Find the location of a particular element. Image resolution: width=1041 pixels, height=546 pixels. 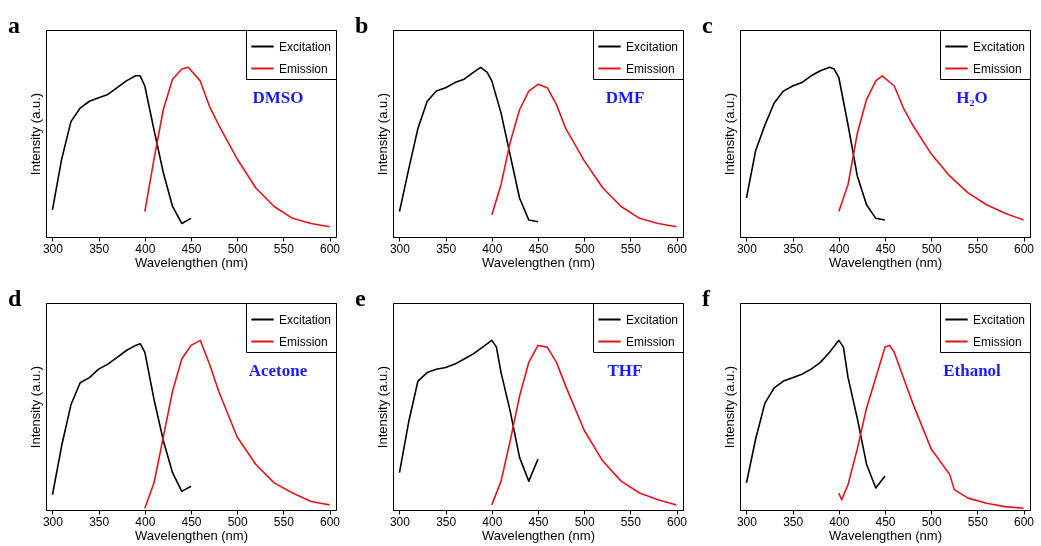

annotation: DMF is located at coordinates (625, 98).